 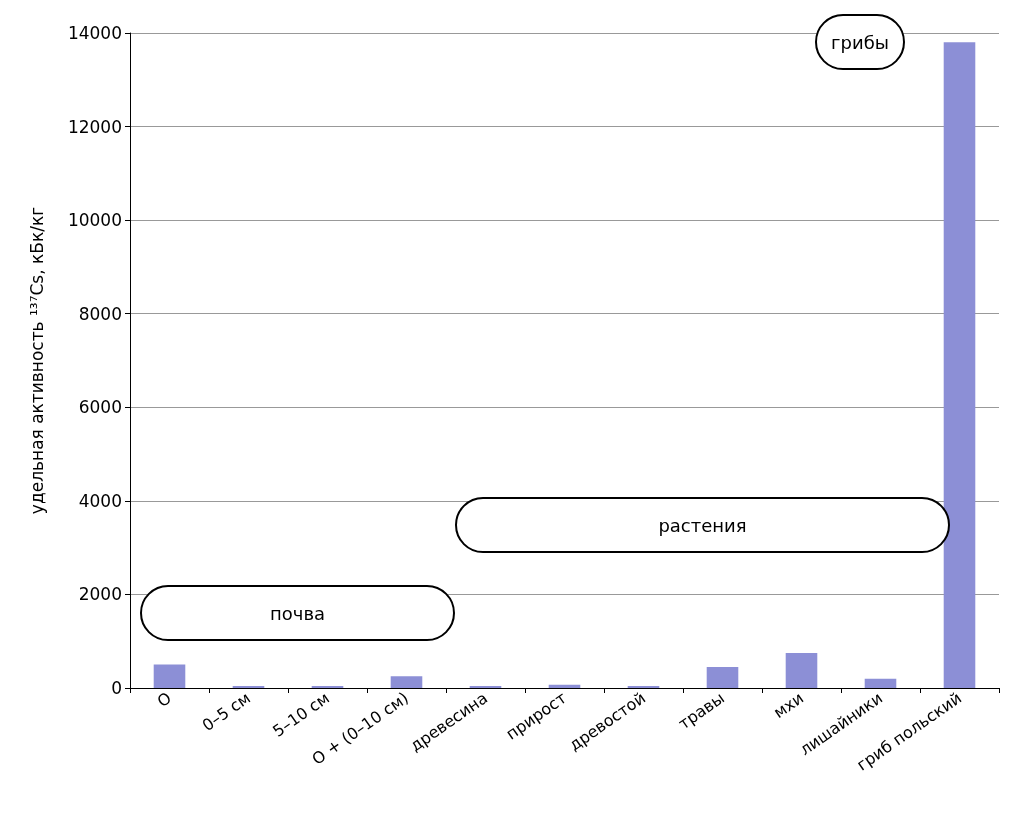 I want to click on y-tick-label: 4000, so click(x=100, y=500).